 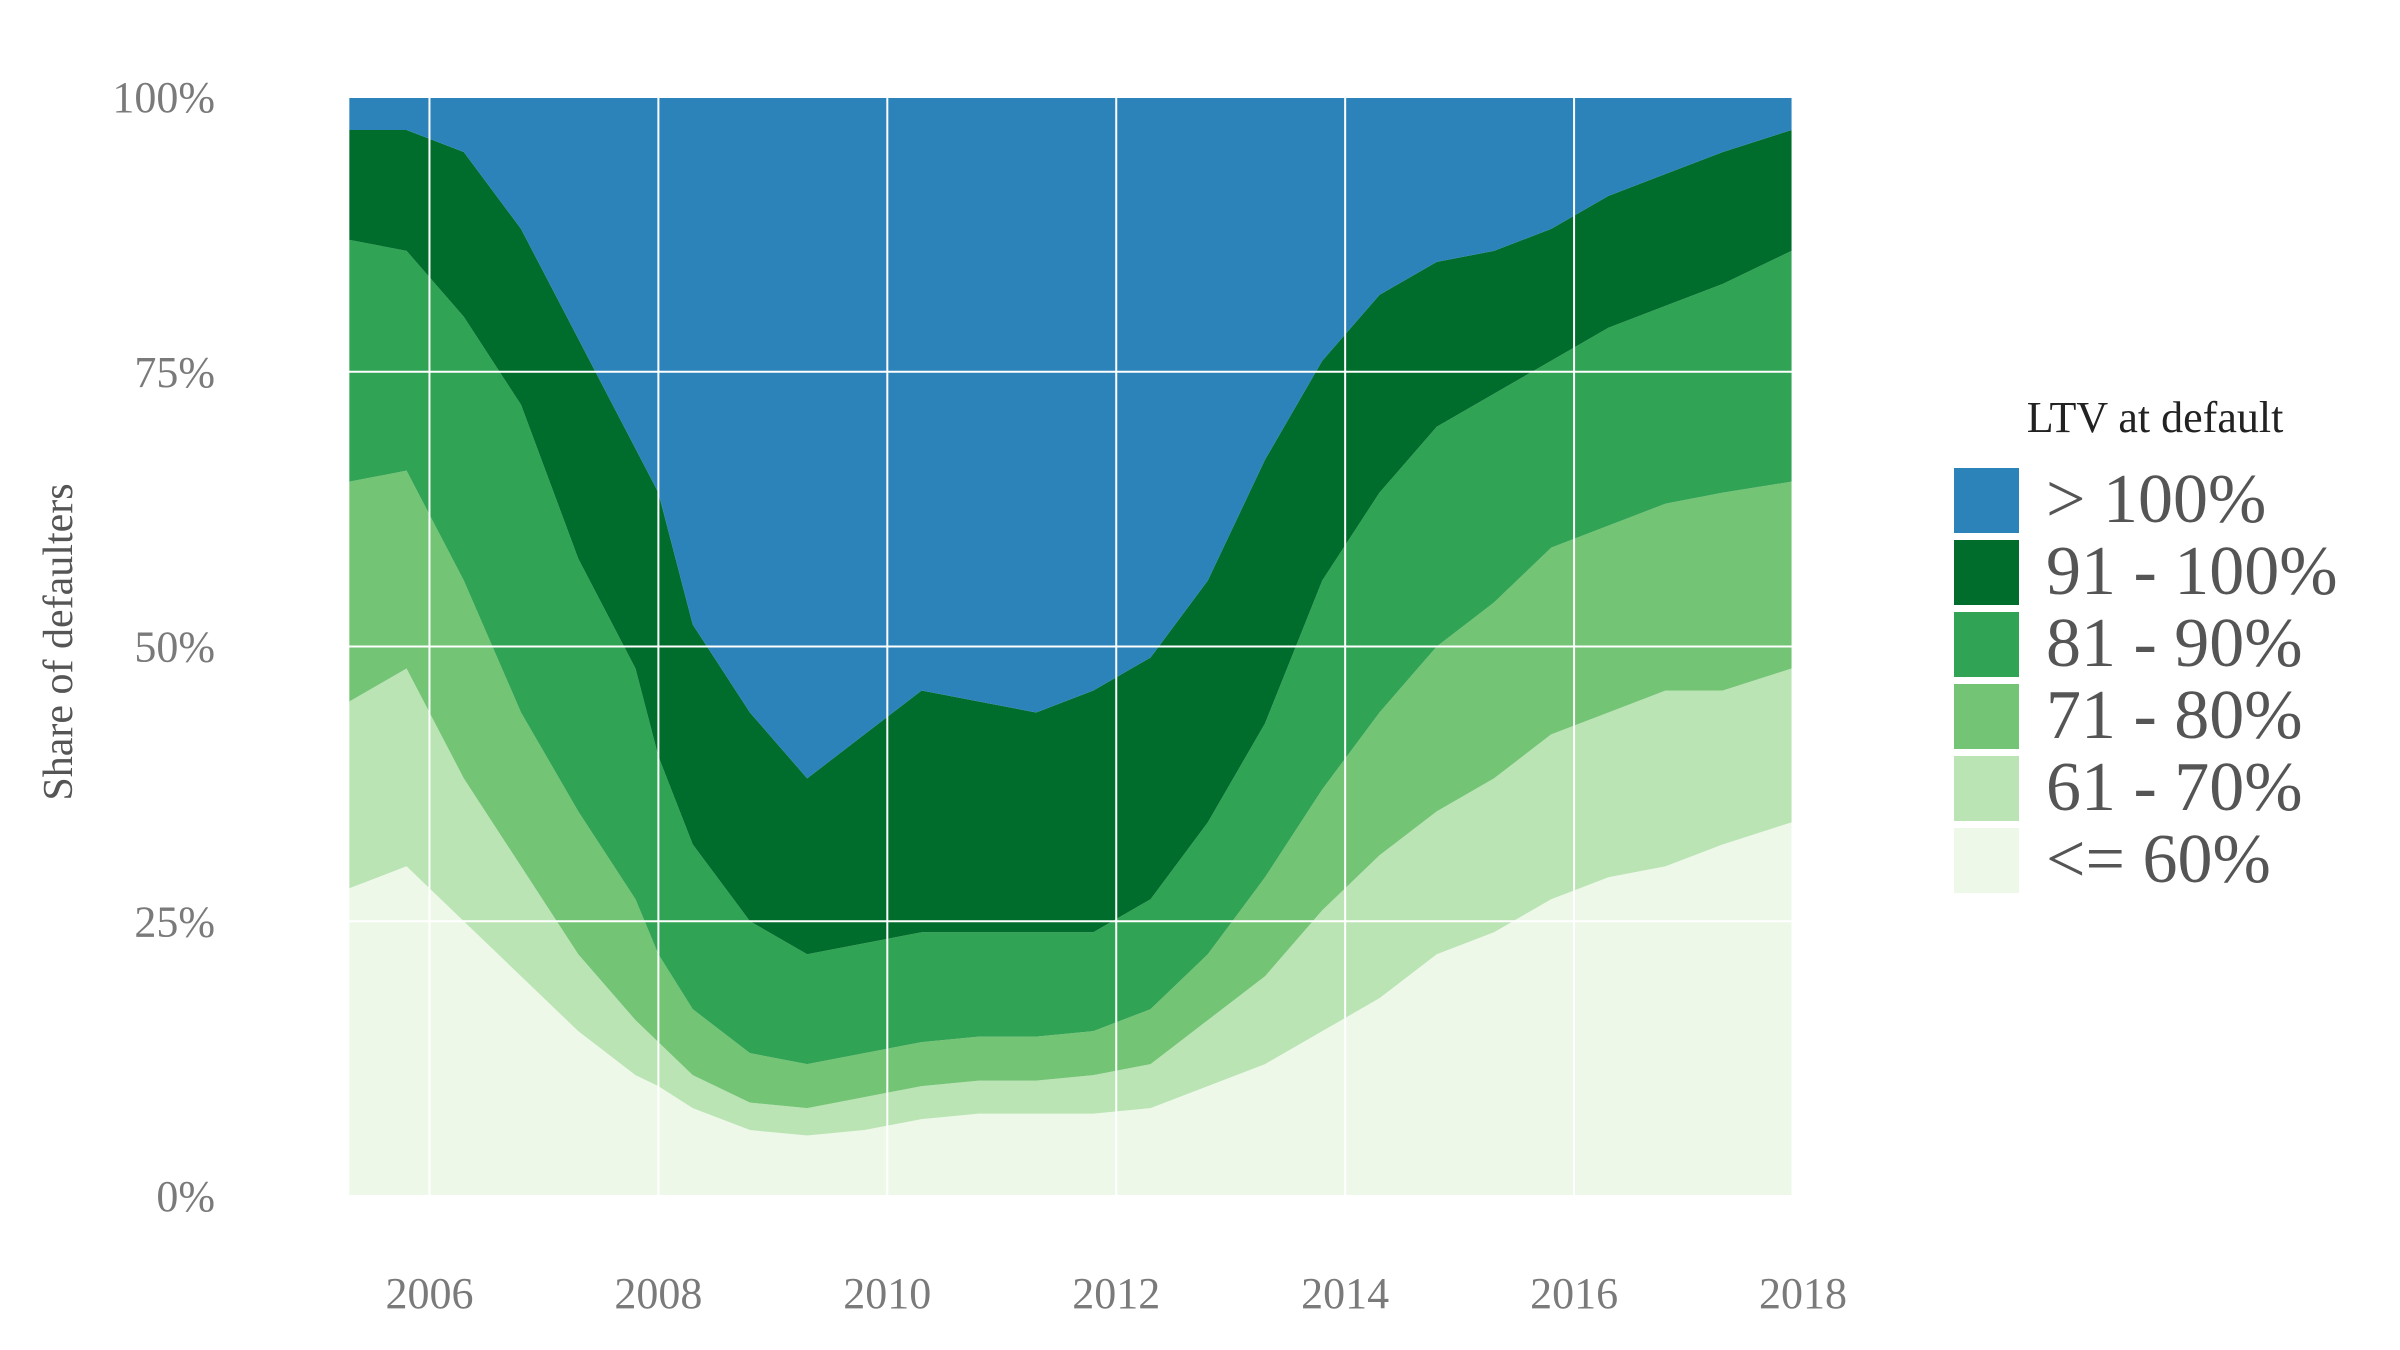 I want to click on x-tick-label: 2010, so click(x=887, y=1293).